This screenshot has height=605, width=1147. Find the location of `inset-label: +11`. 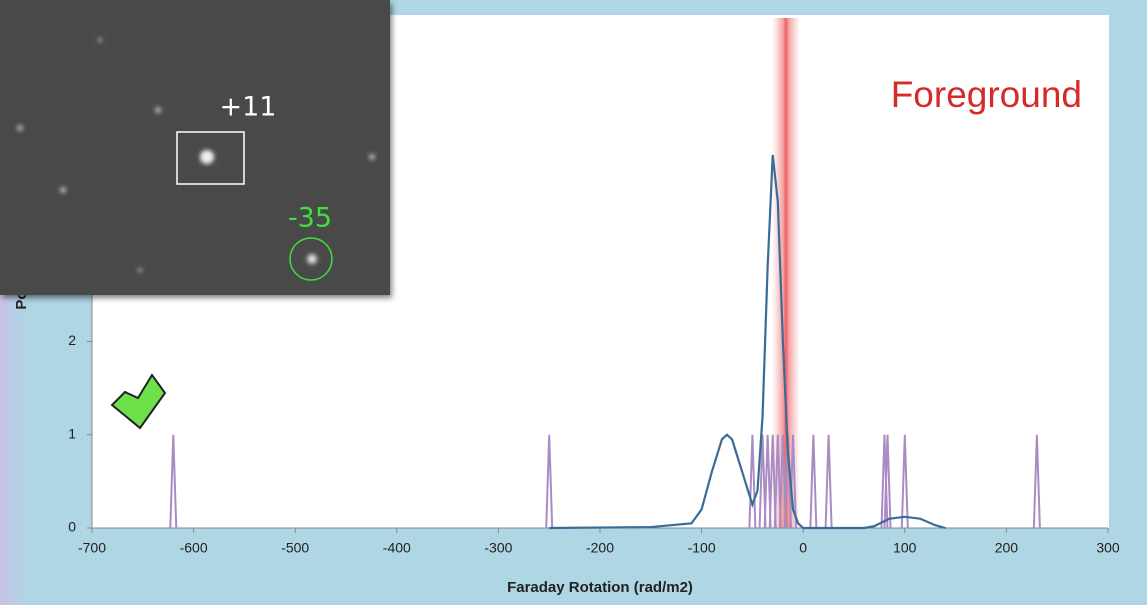

inset-label: +11 is located at coordinates (248, 107).